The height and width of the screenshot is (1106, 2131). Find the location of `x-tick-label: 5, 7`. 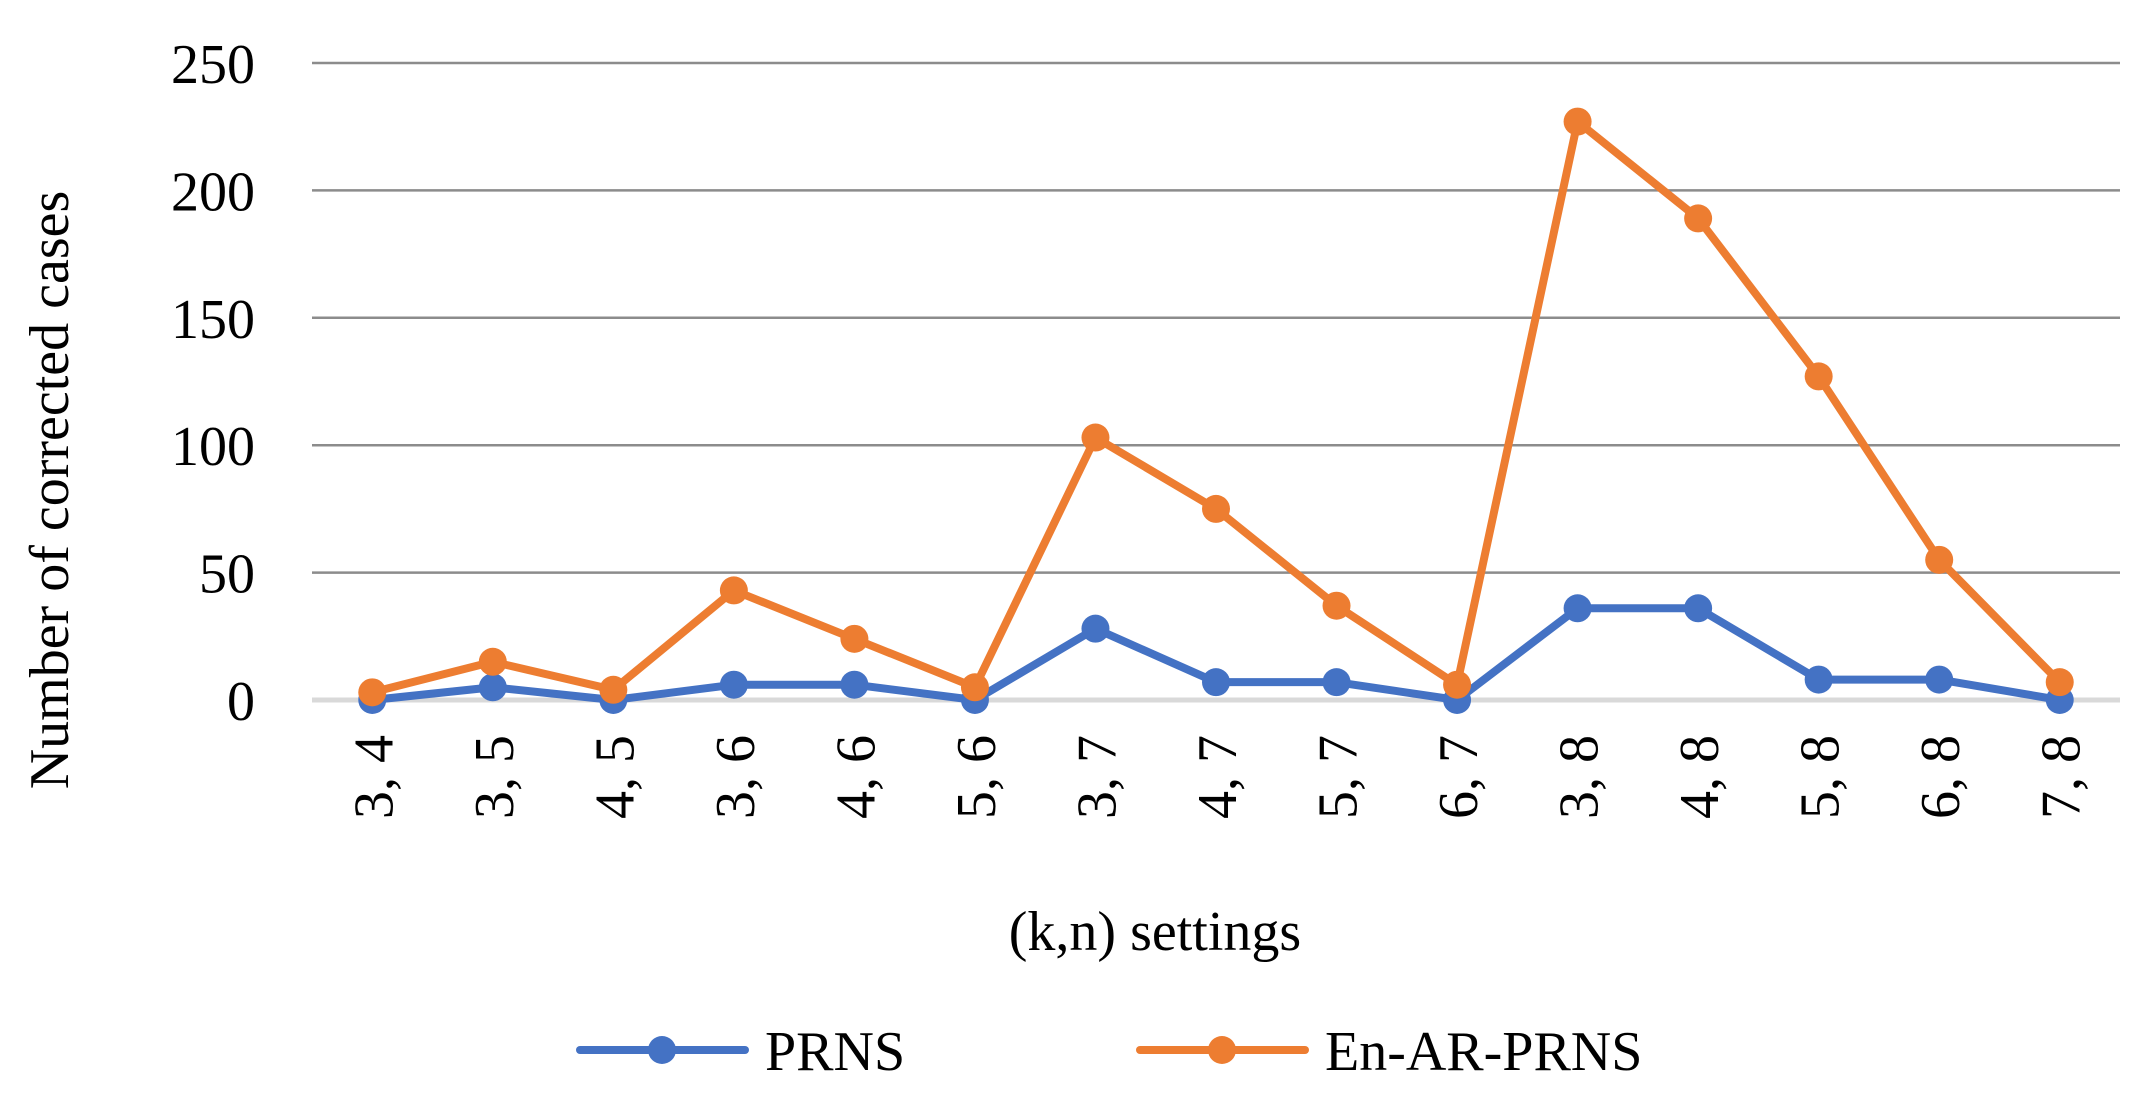

x-tick-label: 5, 7 is located at coordinates (1339, 777).